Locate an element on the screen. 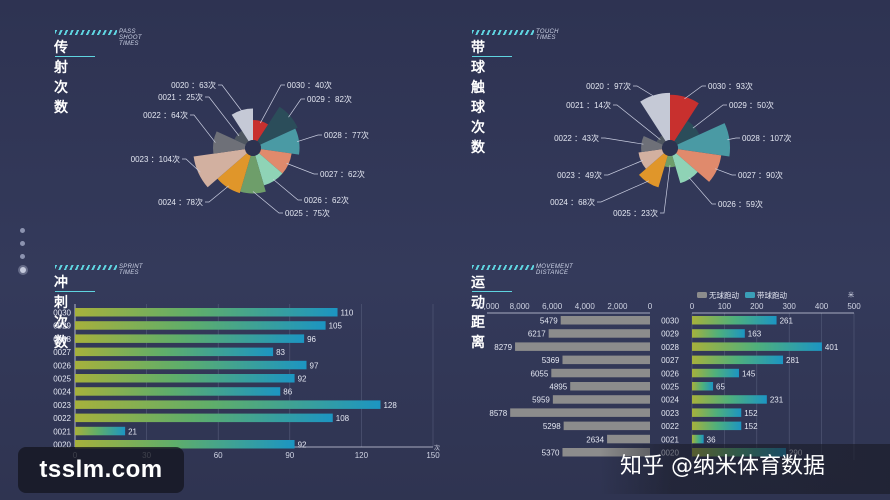  distance-subtitle: MOVEMENT DISTANCE is located at coordinates (555, 270).